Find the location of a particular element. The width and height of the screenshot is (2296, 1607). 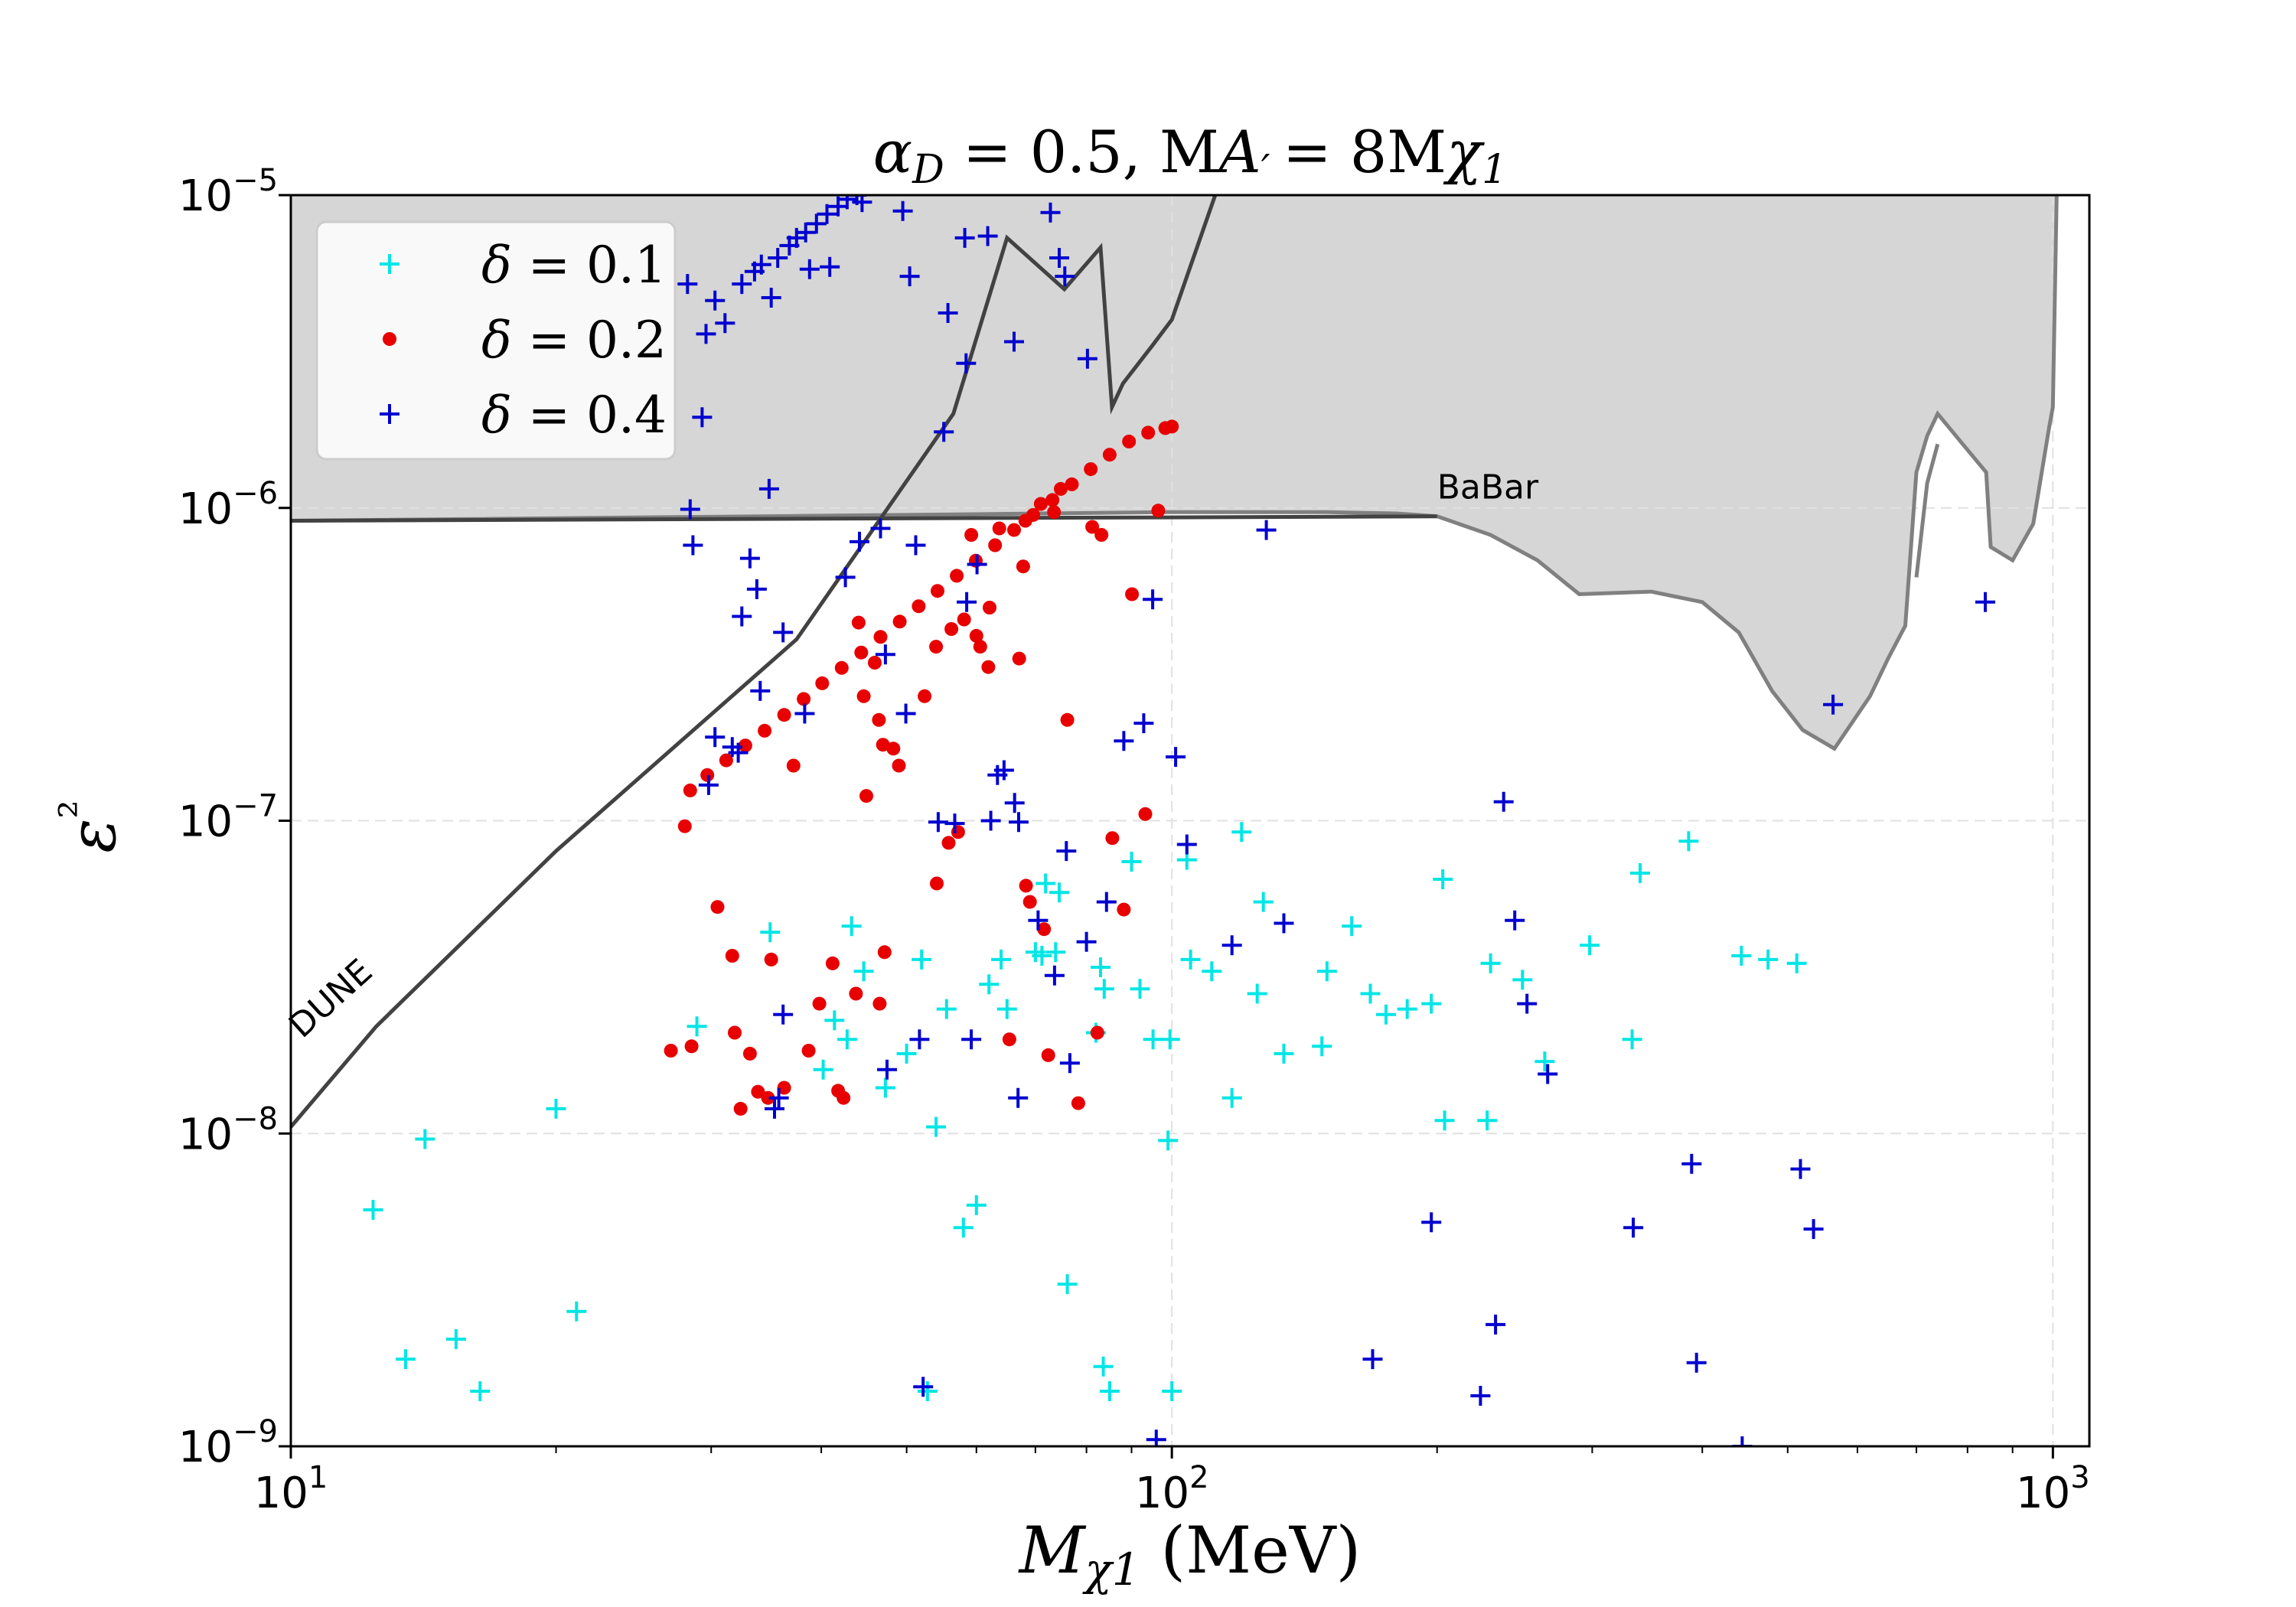

x-axis-title: Mχ1 (MeV) is located at coordinates (1190, 1554).